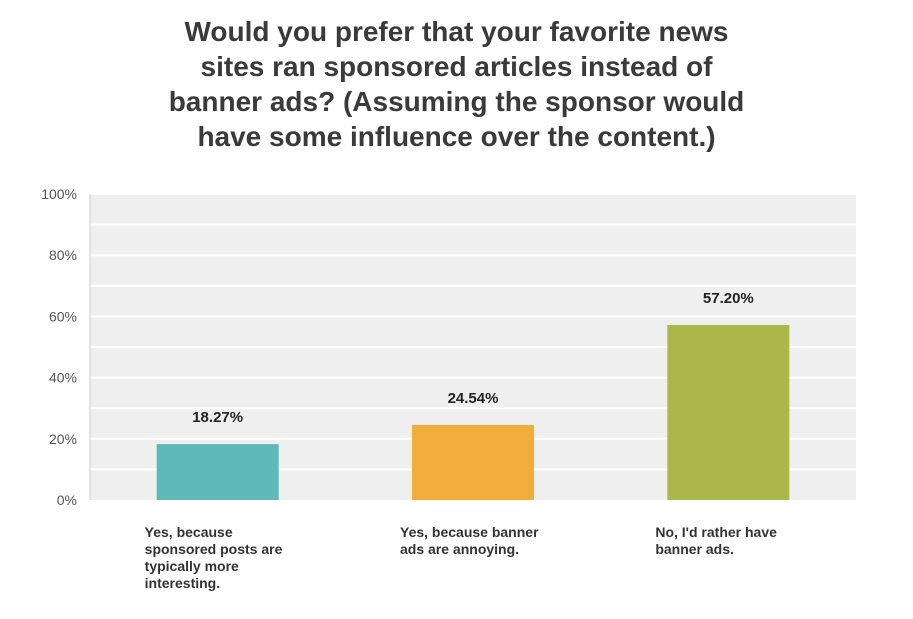 The image size is (913, 619). Describe the element at coordinates (460, 549) in the screenshot. I see `x-tick-label-line: ads are annoying.` at that location.